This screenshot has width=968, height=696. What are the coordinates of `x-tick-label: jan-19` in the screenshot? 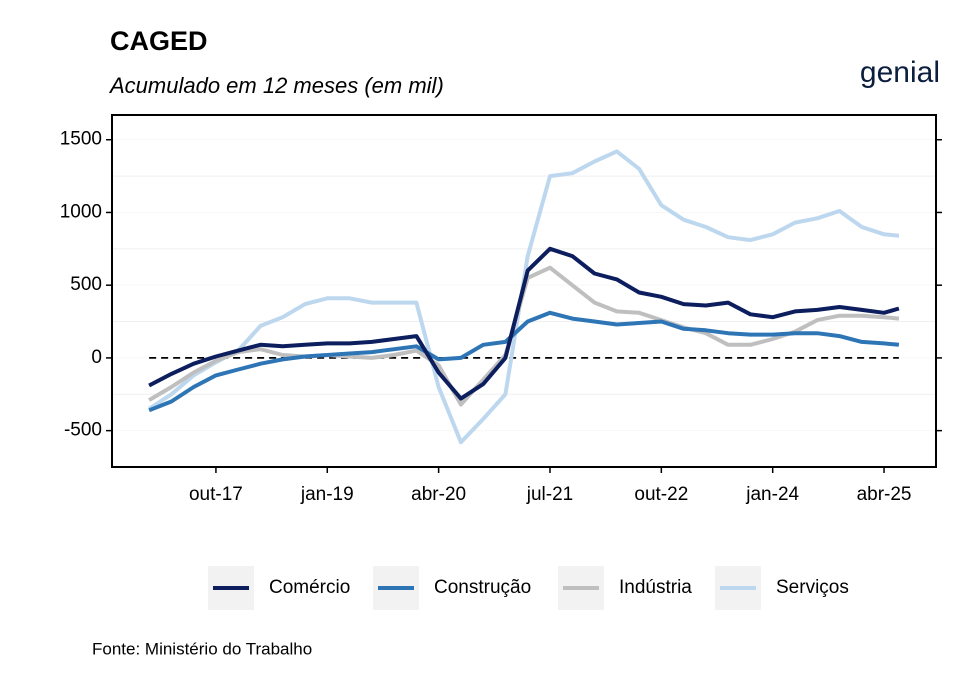 It's located at (327, 494).